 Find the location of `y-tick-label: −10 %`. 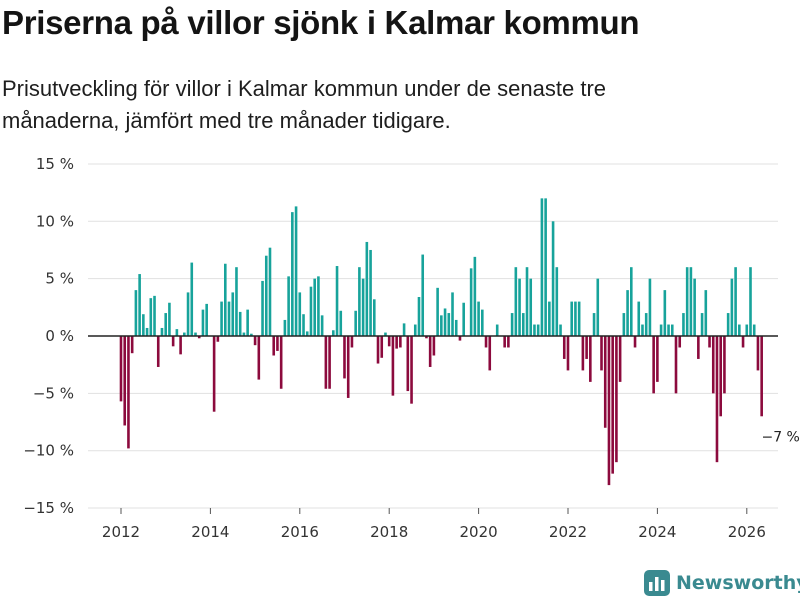

y-tick-label: −10 % is located at coordinates (48, 451).